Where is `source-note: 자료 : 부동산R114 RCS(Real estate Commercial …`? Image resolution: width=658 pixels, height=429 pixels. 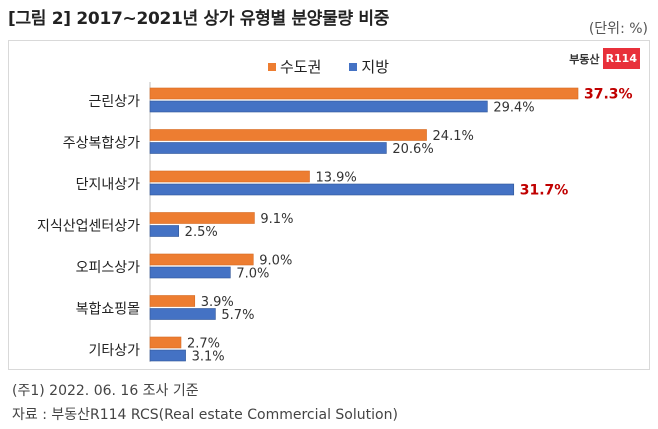
source-note: 자료 : 부동산R114 RCS(Real estate Commercial … is located at coordinates (205, 415).